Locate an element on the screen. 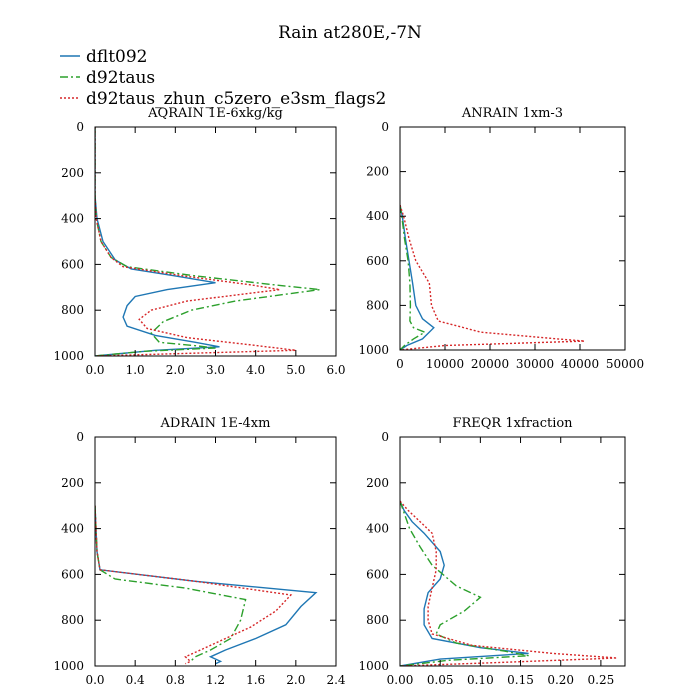 This screenshot has width=700, height=700. x-tick-label: 5.0 is located at coordinates (295, 370).